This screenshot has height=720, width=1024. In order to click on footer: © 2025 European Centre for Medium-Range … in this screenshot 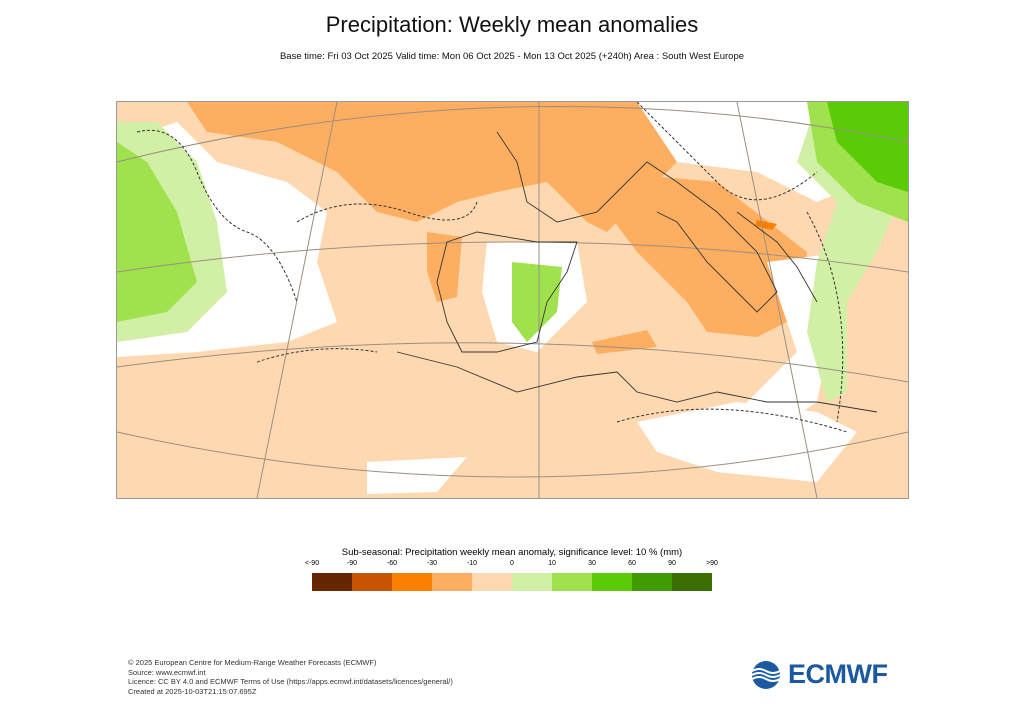, I will do `click(290, 677)`.